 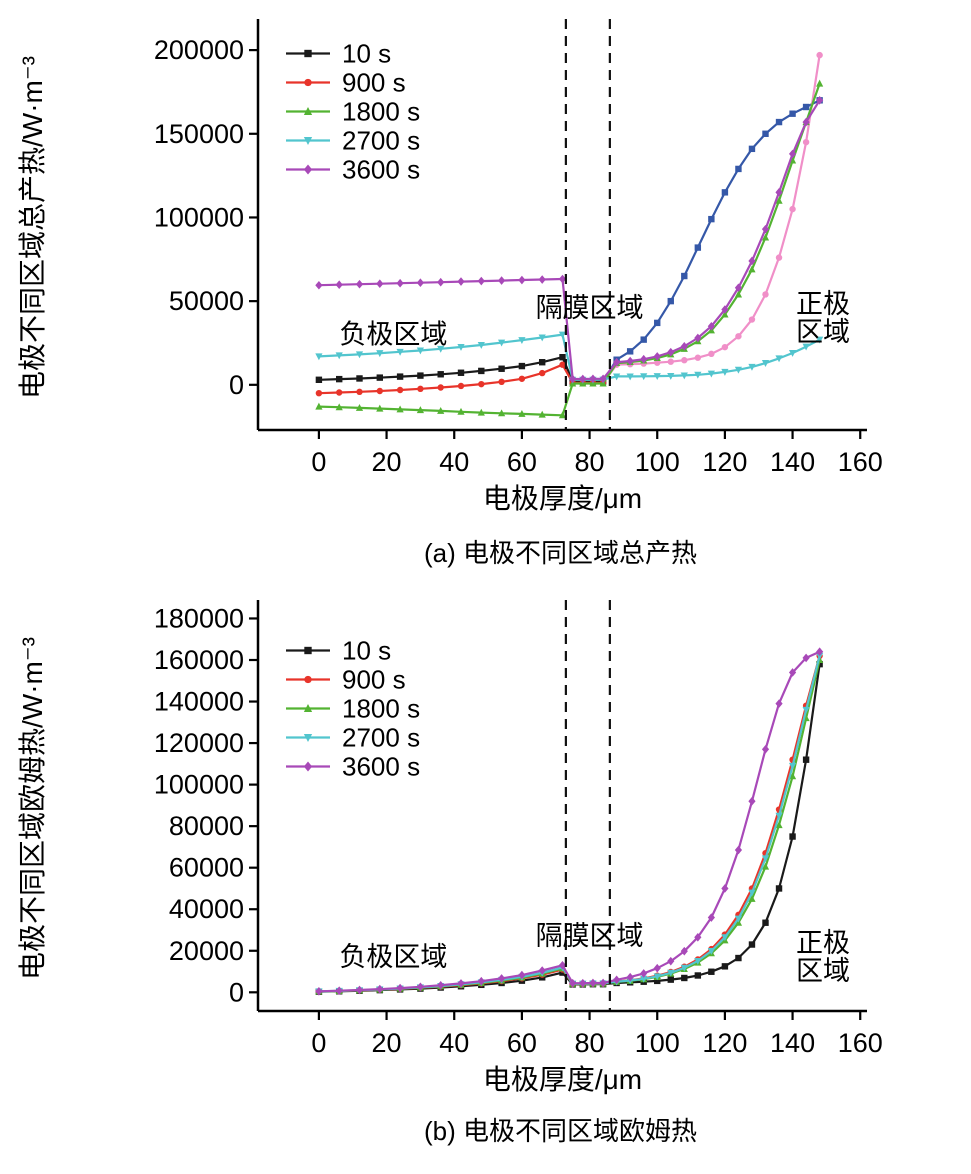 What do you see at coordinates (199, 743) in the screenshot?
I see `y-tick-label: 120000` at bounding box center [199, 743].